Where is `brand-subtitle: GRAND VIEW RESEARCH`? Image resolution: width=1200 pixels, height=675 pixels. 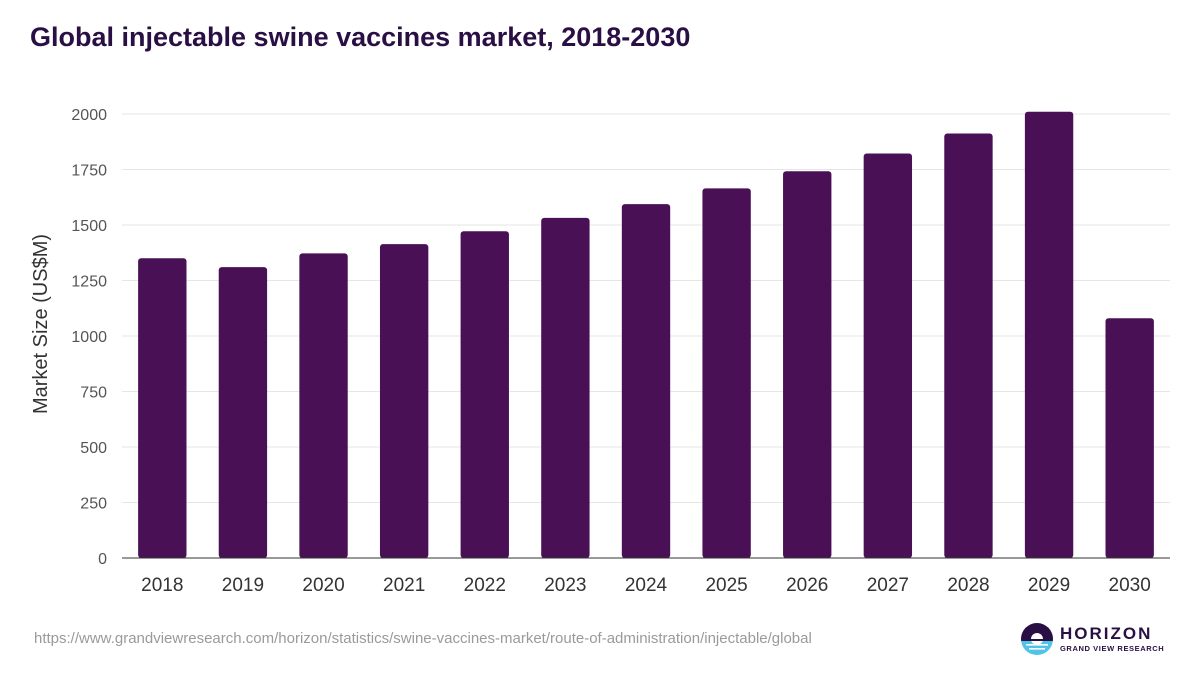 brand-subtitle: GRAND VIEW RESEARCH is located at coordinates (1112, 649).